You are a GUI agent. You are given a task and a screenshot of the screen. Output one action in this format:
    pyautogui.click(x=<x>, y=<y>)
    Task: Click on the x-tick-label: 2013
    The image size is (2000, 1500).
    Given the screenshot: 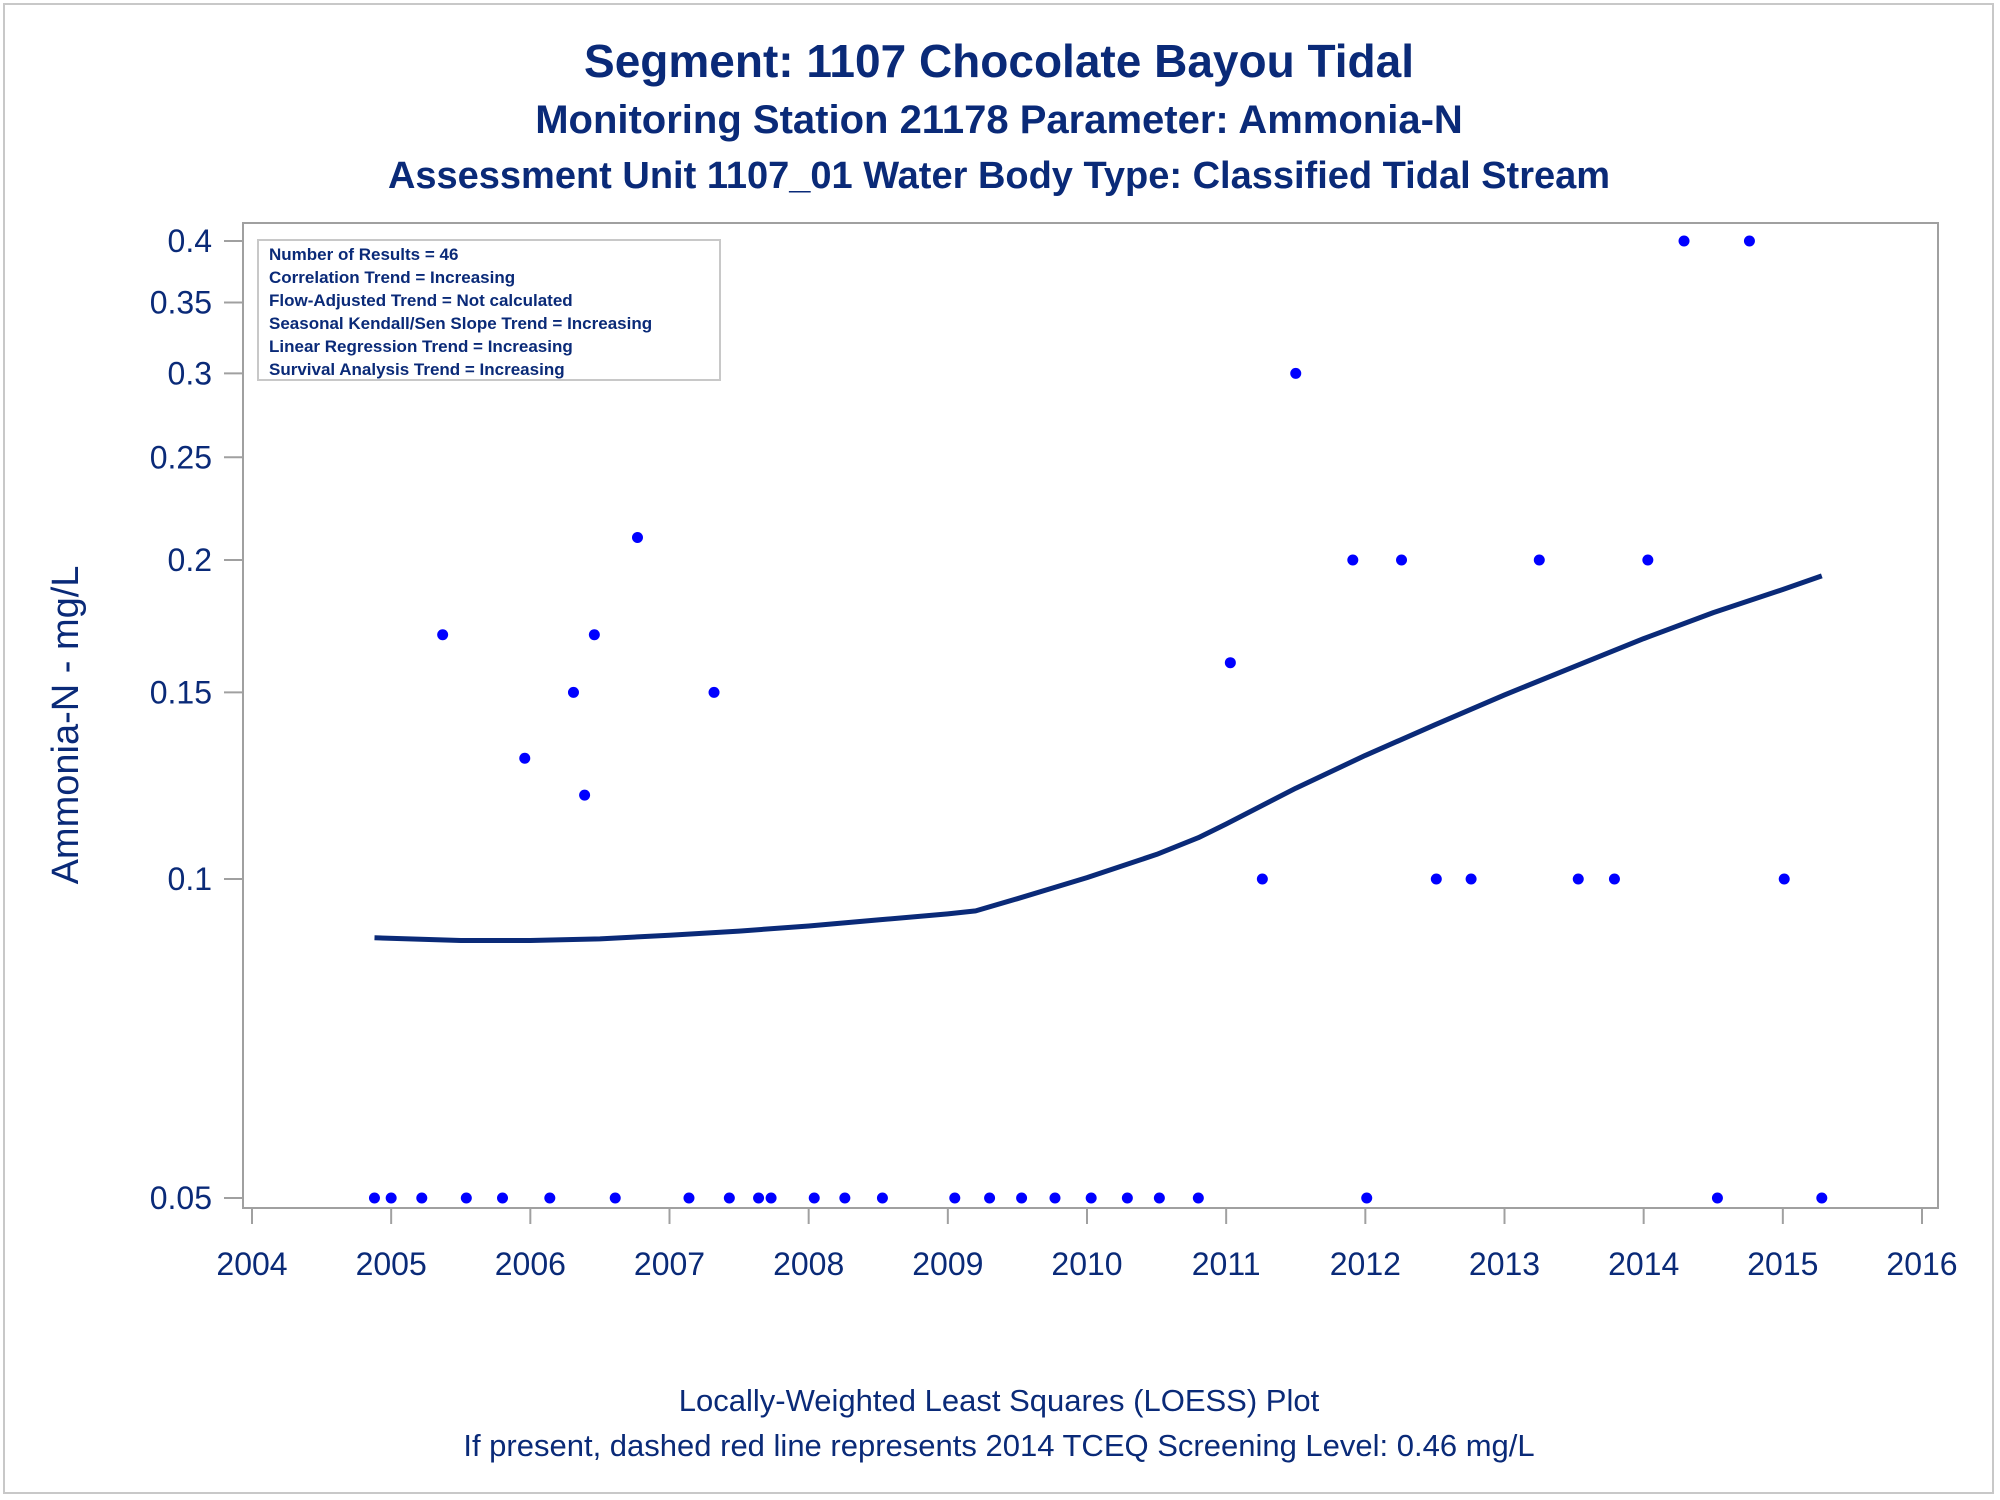 What is the action you would take?
    pyautogui.click(x=1504, y=1264)
    